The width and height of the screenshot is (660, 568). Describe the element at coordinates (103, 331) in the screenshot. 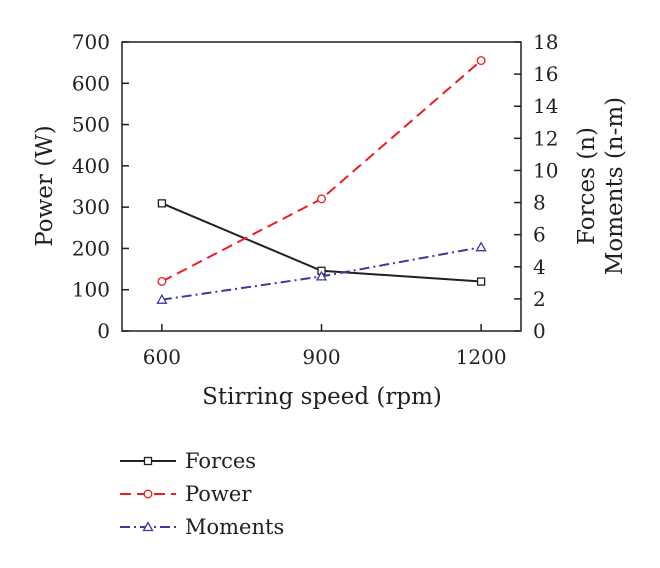

I see `left-y-tick-label: 0` at that location.